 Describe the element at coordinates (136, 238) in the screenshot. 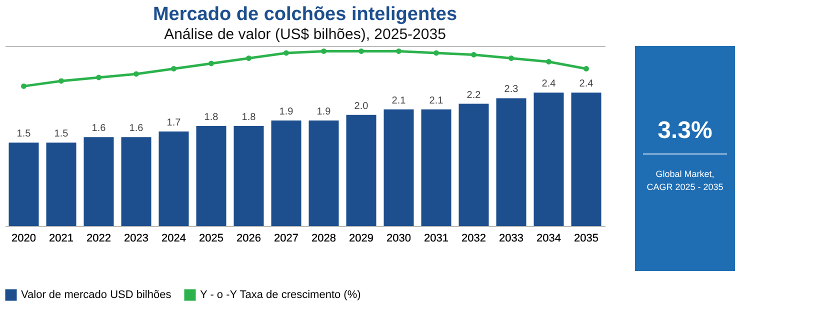

I see `x-tick-label: 2023` at that location.